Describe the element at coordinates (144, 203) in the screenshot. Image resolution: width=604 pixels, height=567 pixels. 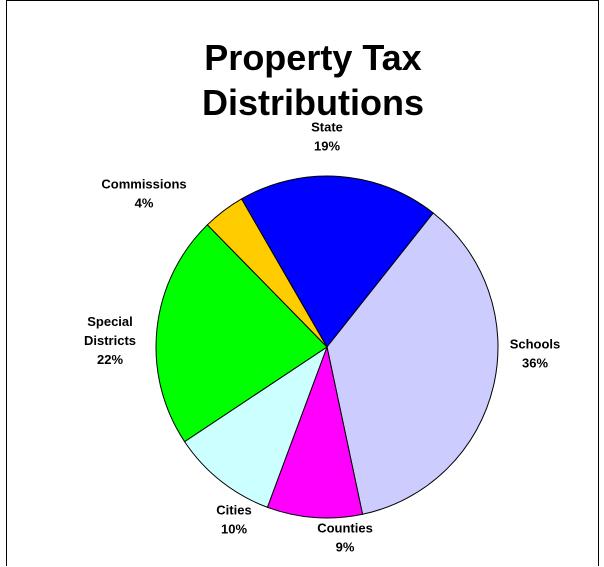
I see `slice-percent: 4%` at that location.